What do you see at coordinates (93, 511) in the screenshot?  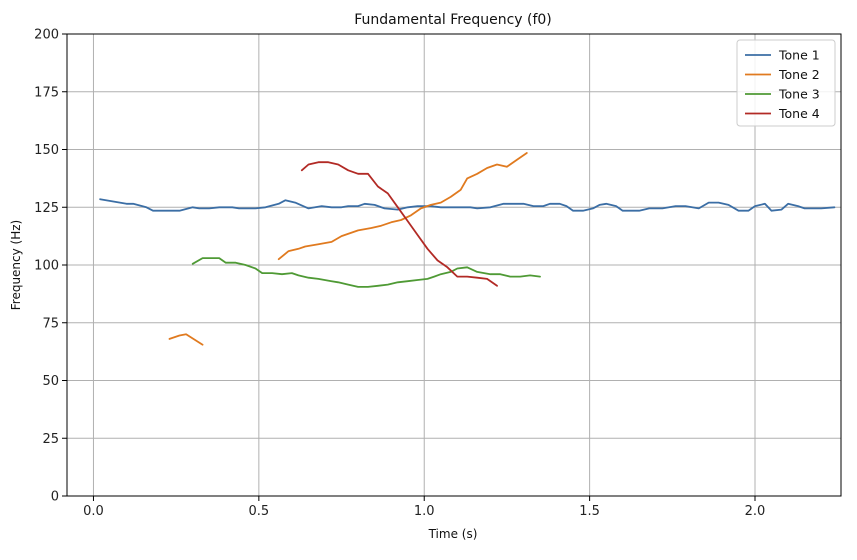 I see `x-tick-label: 0.0` at bounding box center [93, 511].